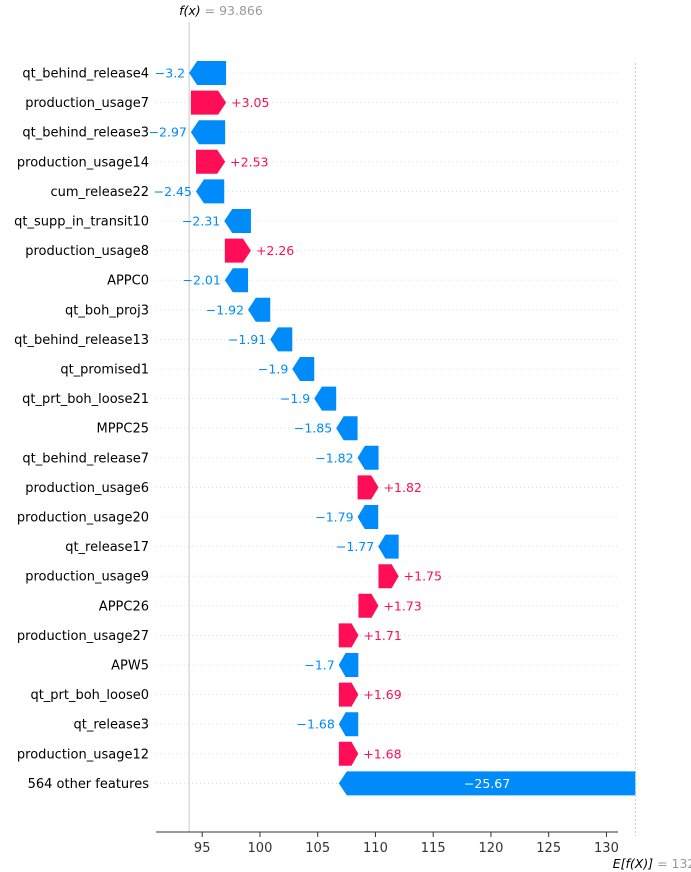  I want to click on value-label: −1.82, so click(334, 457).